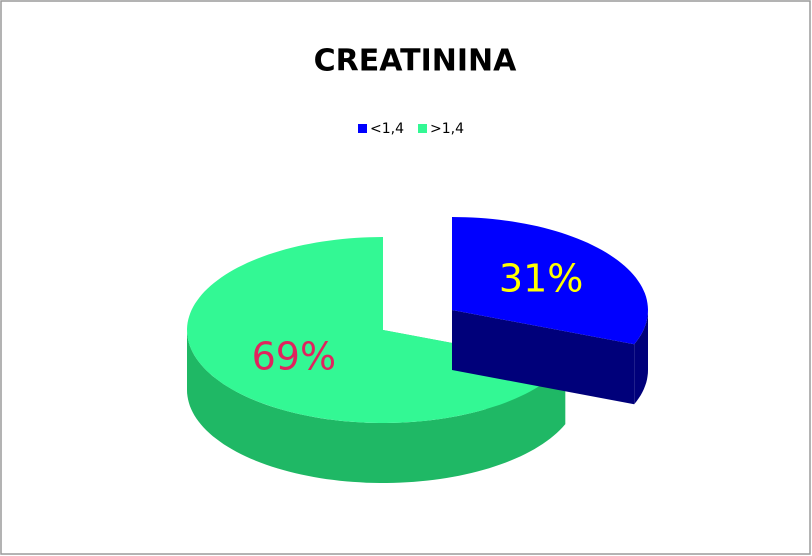 The width and height of the screenshot is (812, 556). Describe the element at coordinates (294, 356) in the screenshot. I see `data-label: 69%` at that location.